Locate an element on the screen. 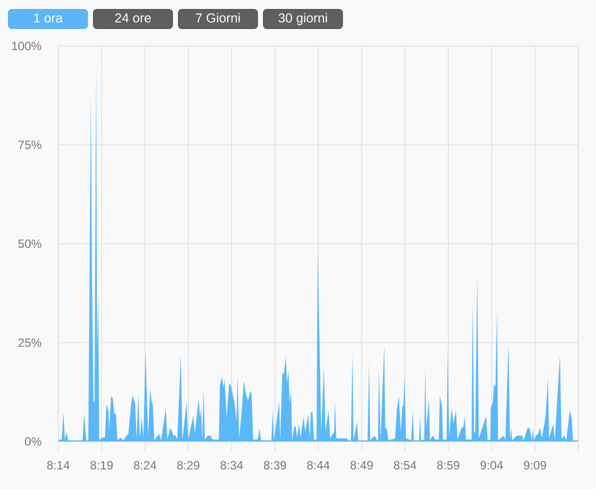  x-tick-label: 8:44 is located at coordinates (318, 465).